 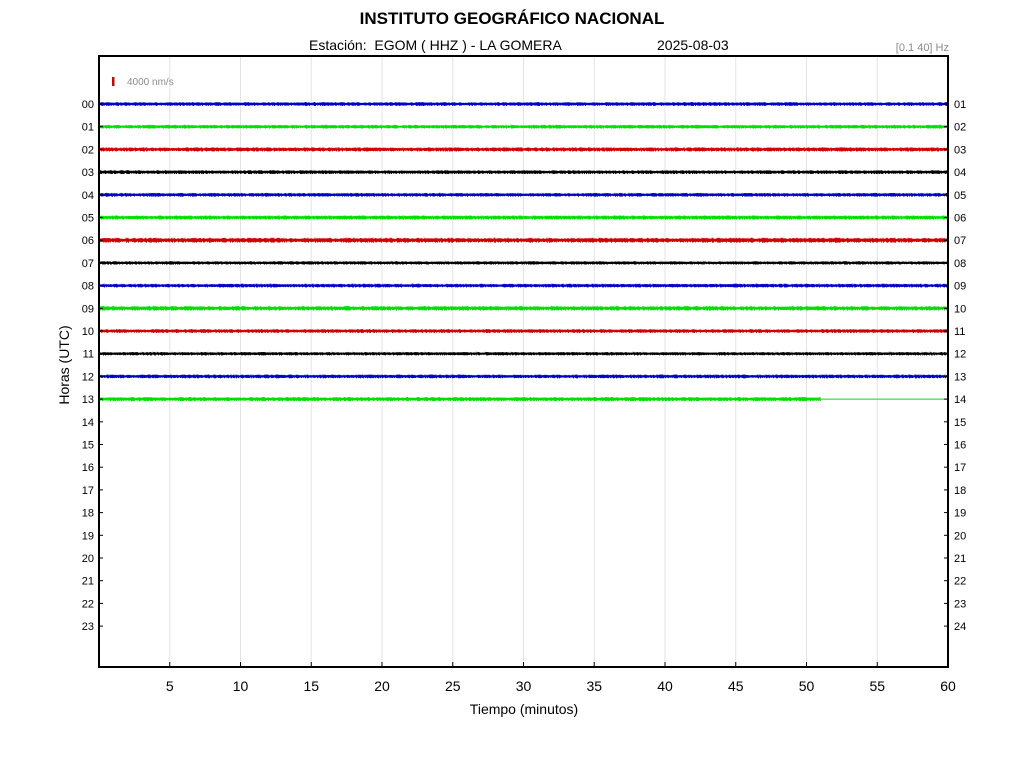 I want to click on right-hour-label: 16, so click(x=960, y=446).